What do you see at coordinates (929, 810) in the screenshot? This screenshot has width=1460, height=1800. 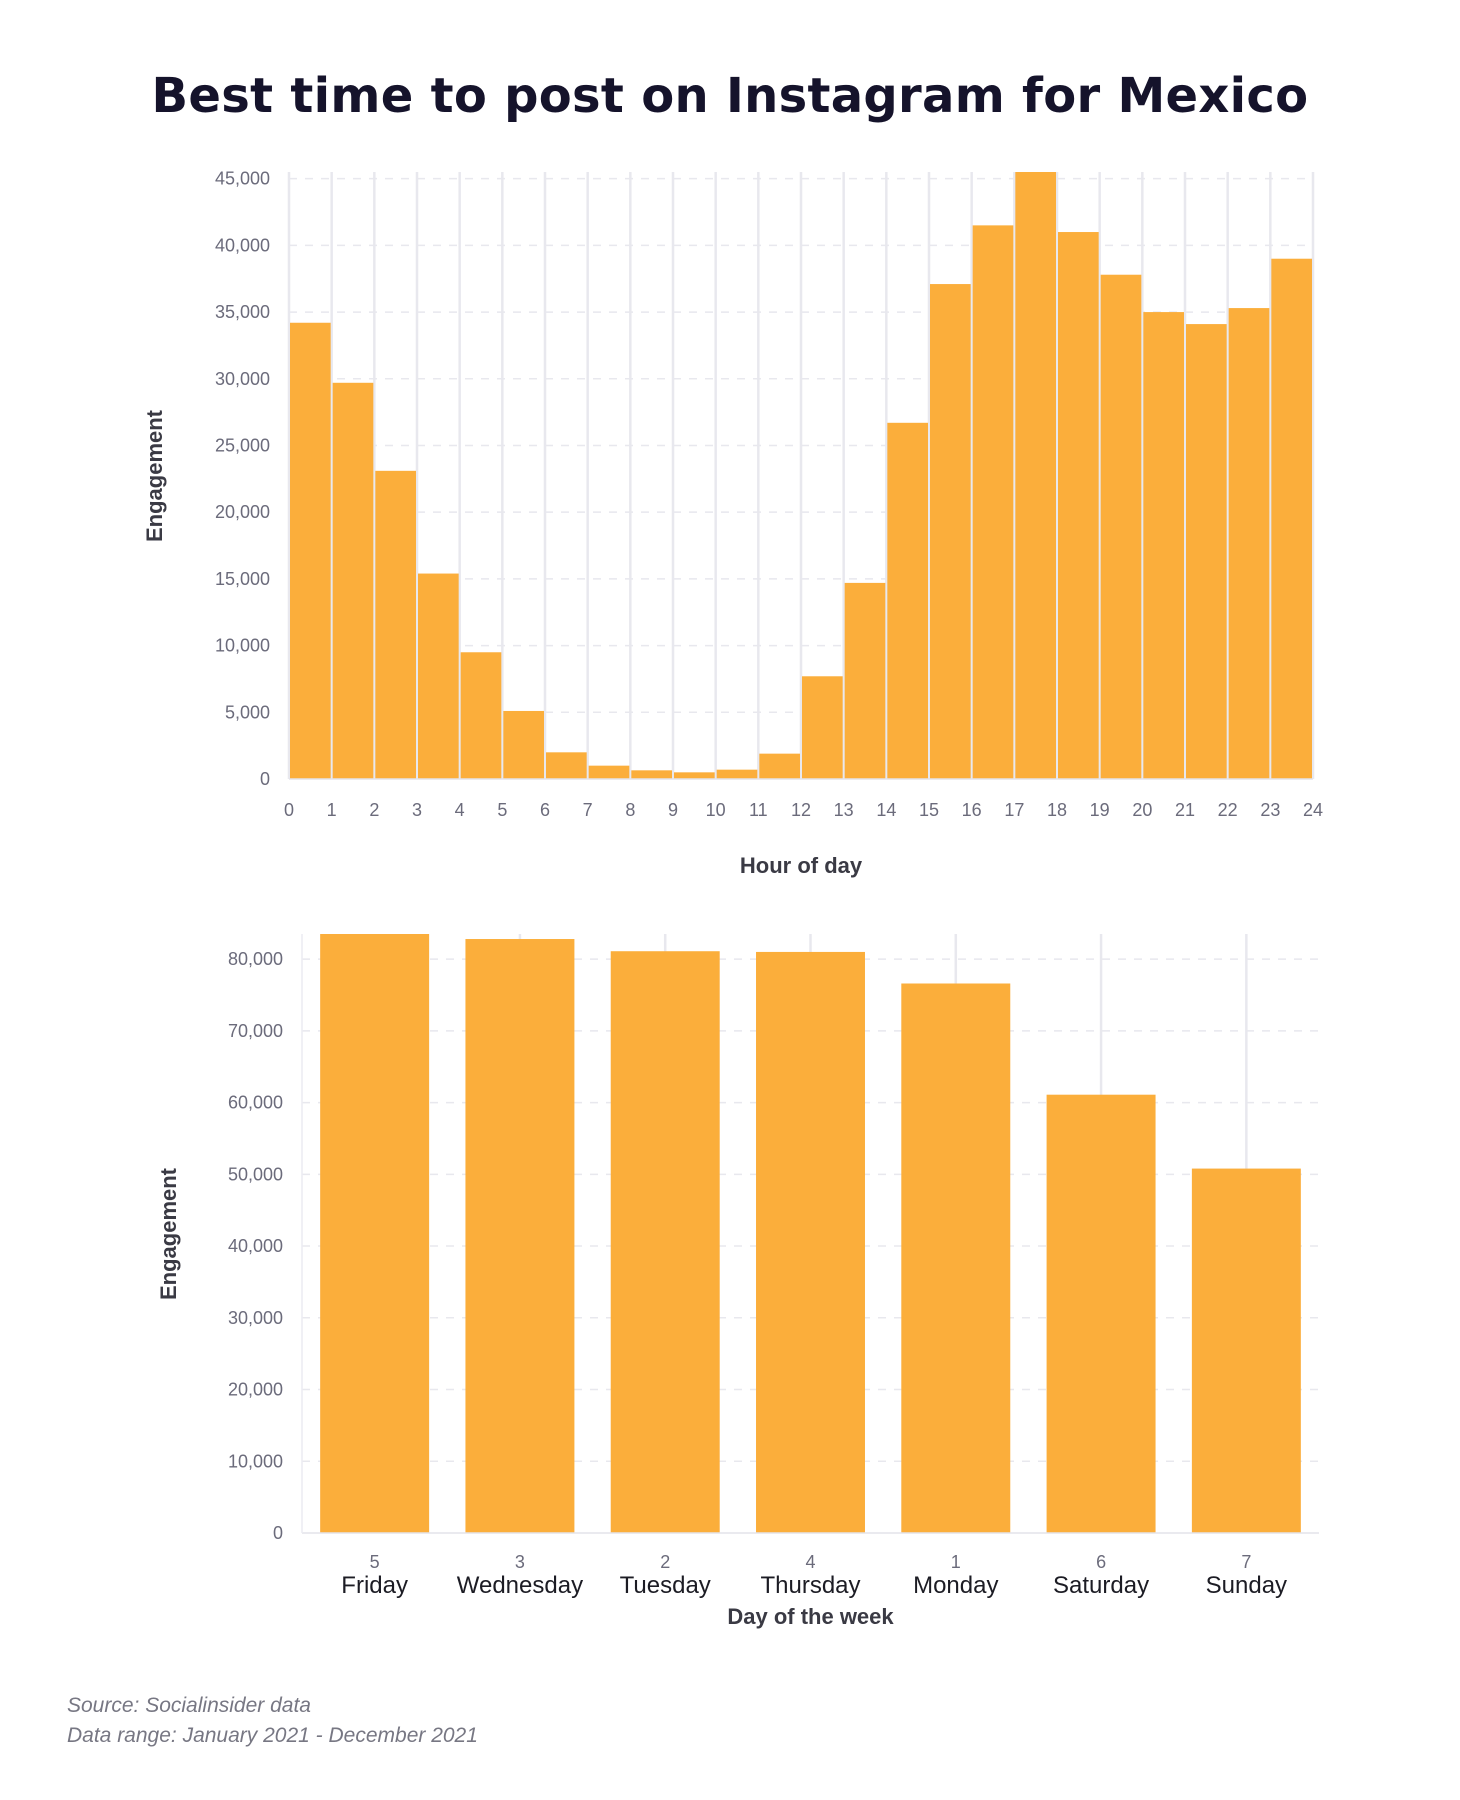 I see `x-tick-label: 15` at bounding box center [929, 810].